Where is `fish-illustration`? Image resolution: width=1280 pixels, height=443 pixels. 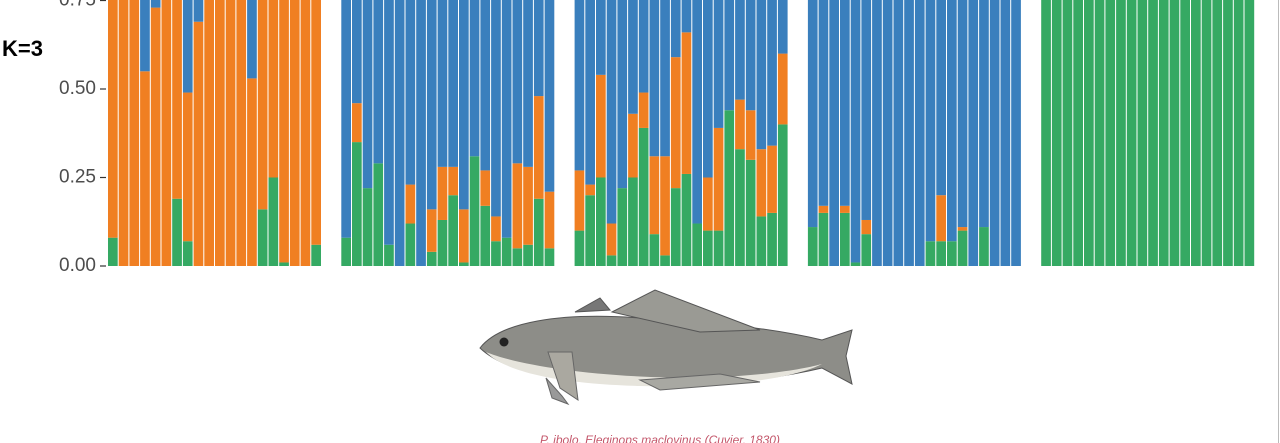
fish-illustration is located at coordinates (666, 347).